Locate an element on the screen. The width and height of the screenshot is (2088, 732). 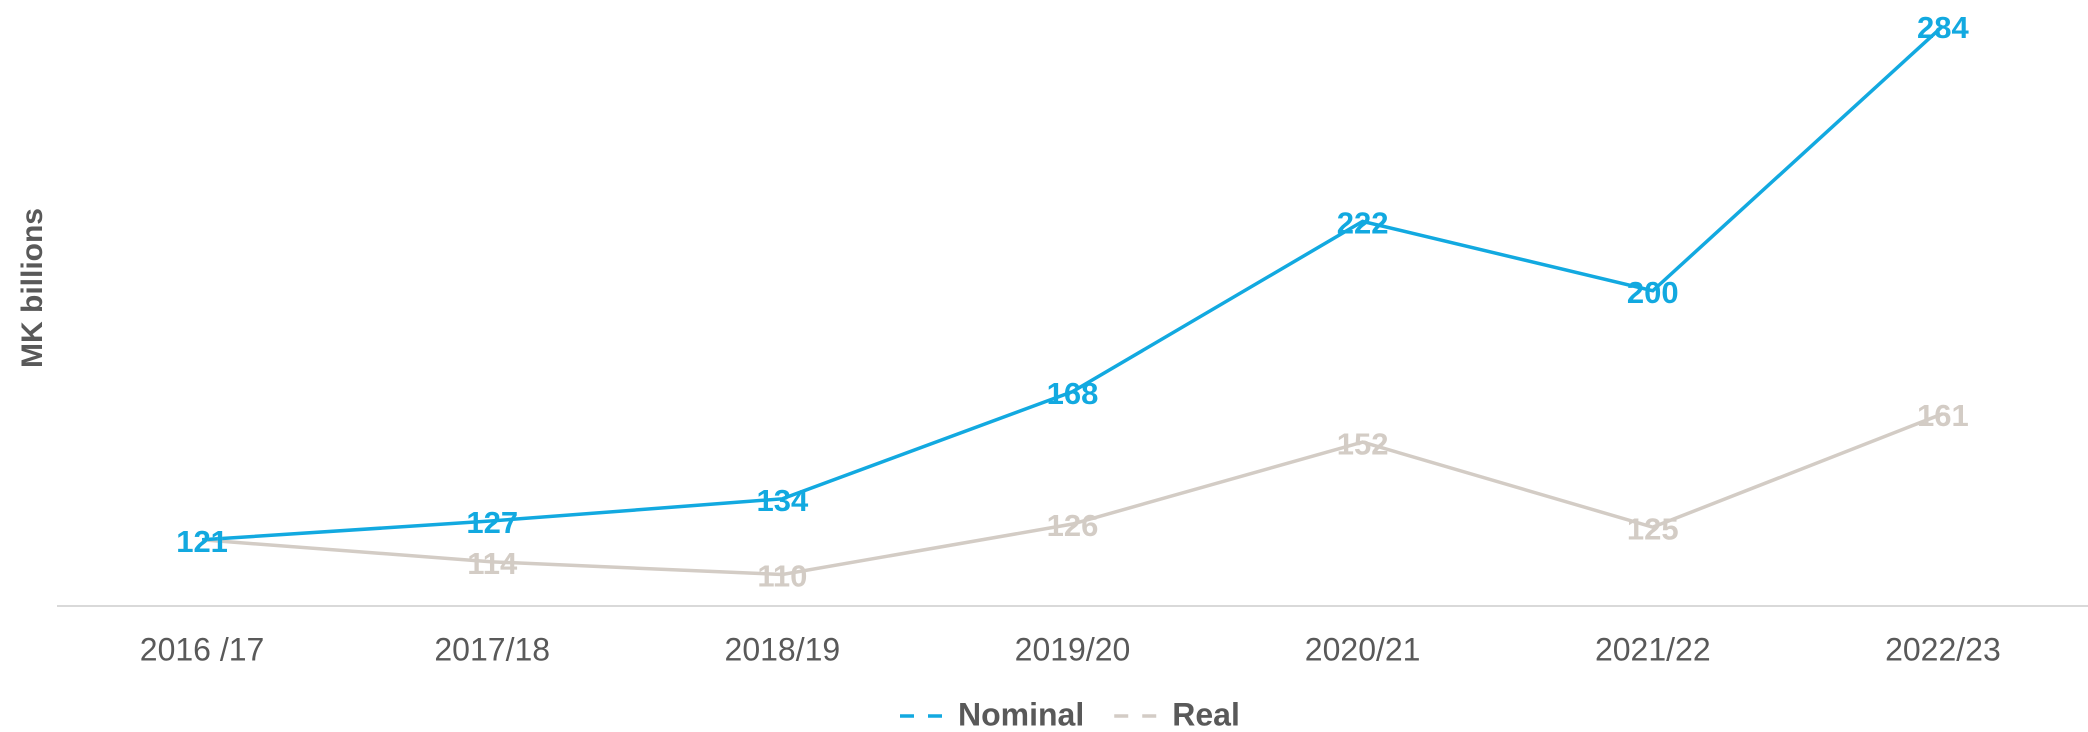
data-label: 200 is located at coordinates (1653, 292).